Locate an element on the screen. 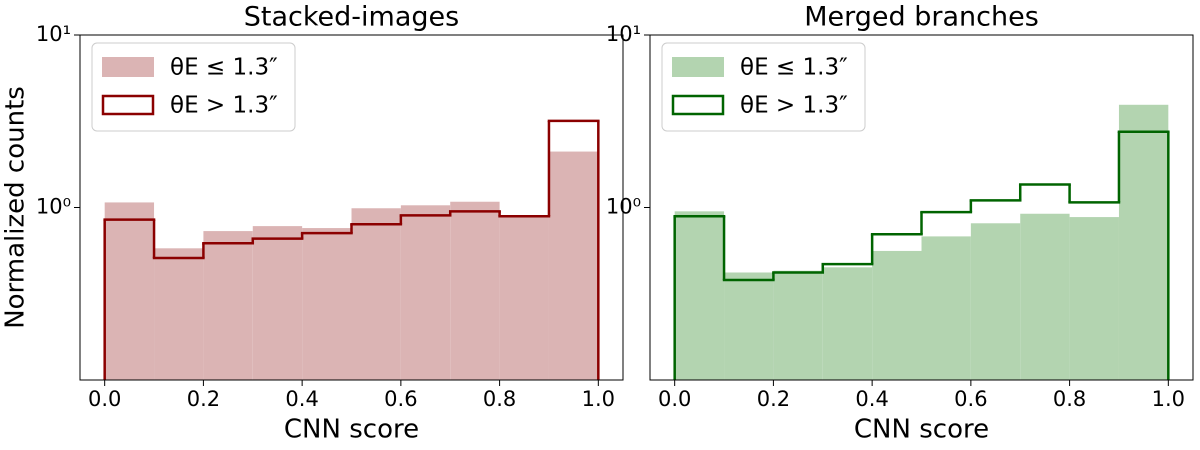 The image size is (1200, 450). panel-title: Stacked-images is located at coordinates (351, 17).